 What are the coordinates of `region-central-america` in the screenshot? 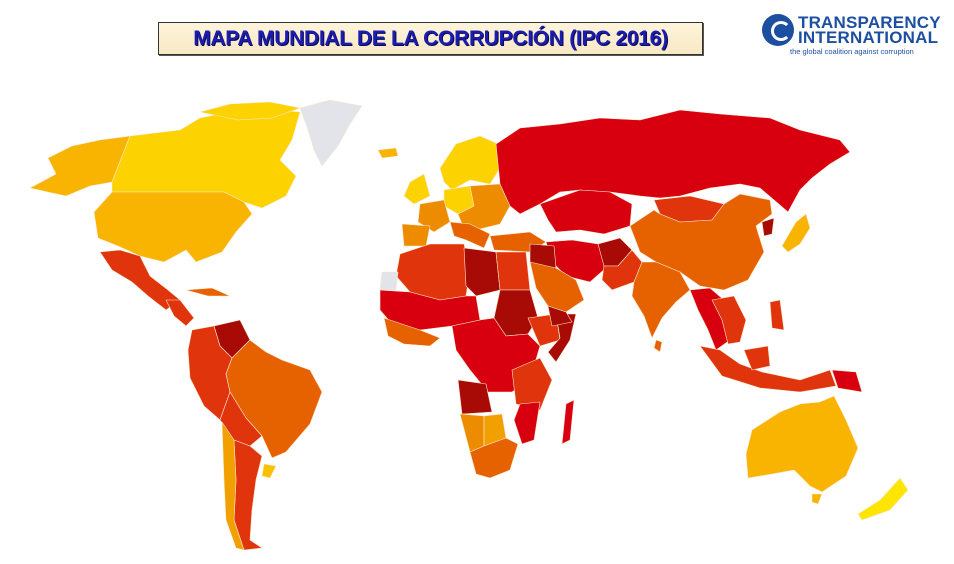 It's located at (180, 313).